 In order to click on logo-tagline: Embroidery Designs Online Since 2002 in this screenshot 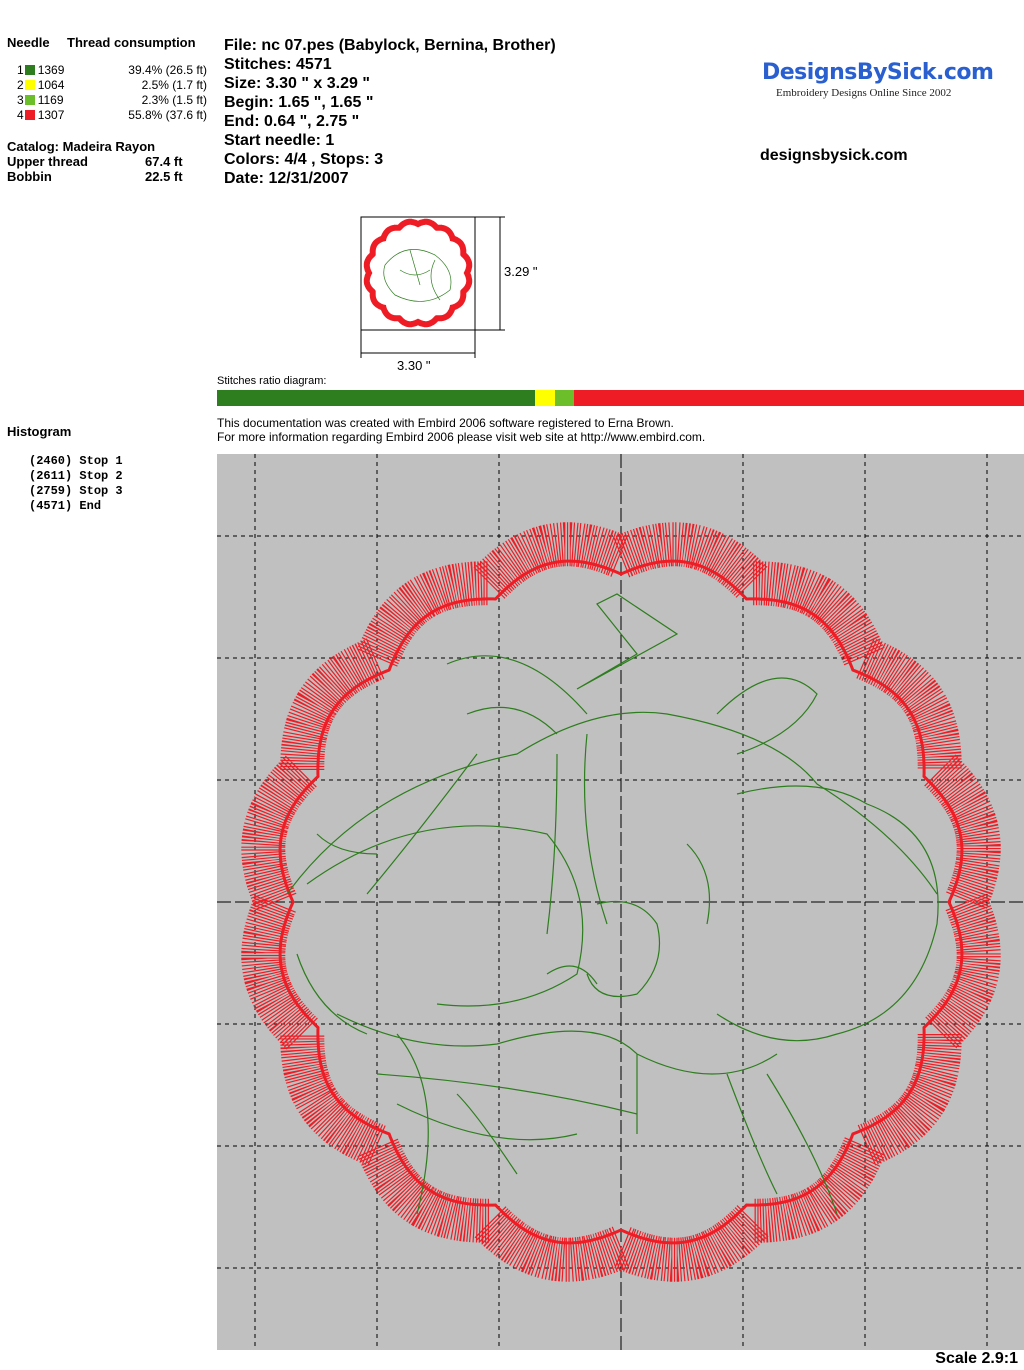, I will do `click(864, 93)`.